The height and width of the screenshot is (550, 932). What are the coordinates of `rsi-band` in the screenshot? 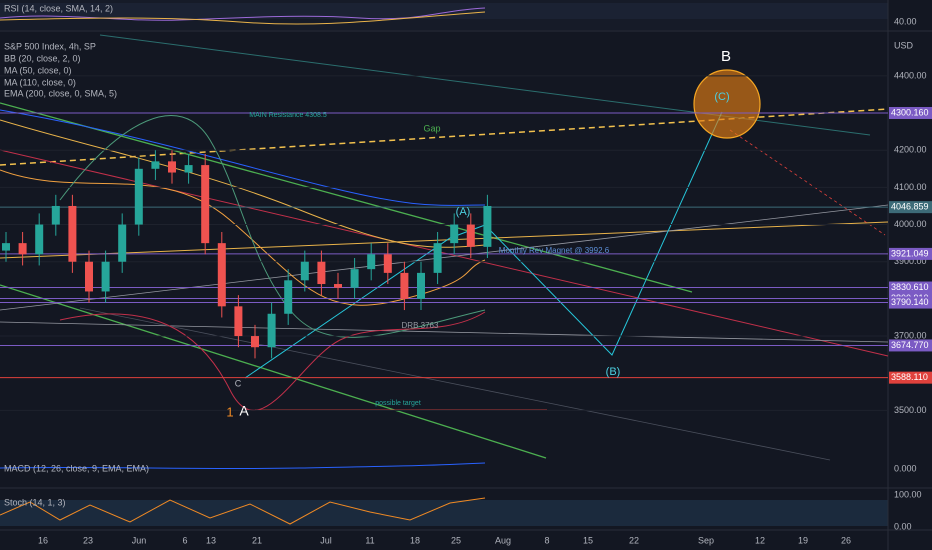 It's located at (444, 11).